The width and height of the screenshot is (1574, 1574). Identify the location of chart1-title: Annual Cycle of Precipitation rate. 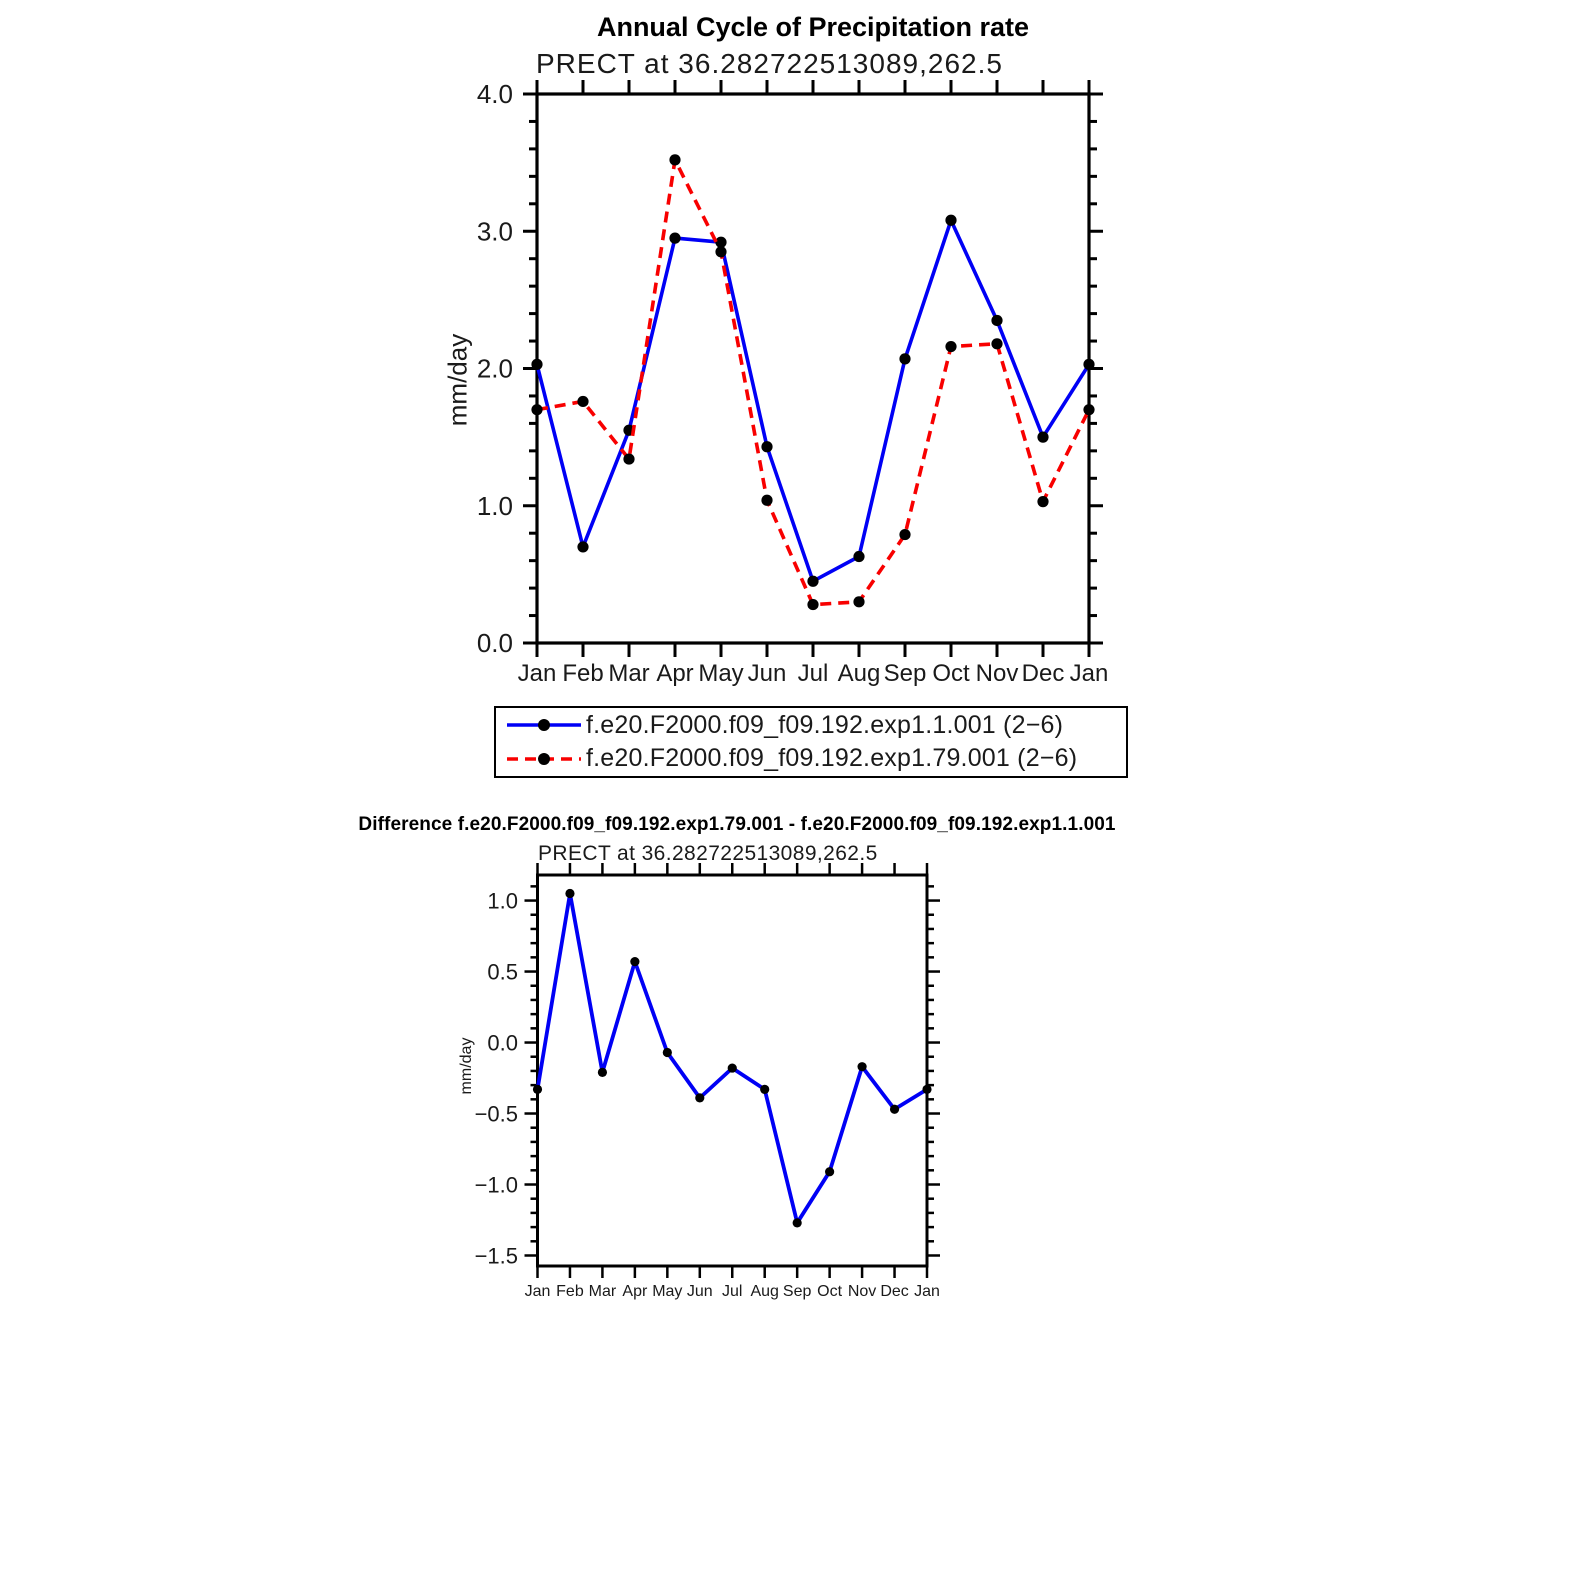
(813, 27).